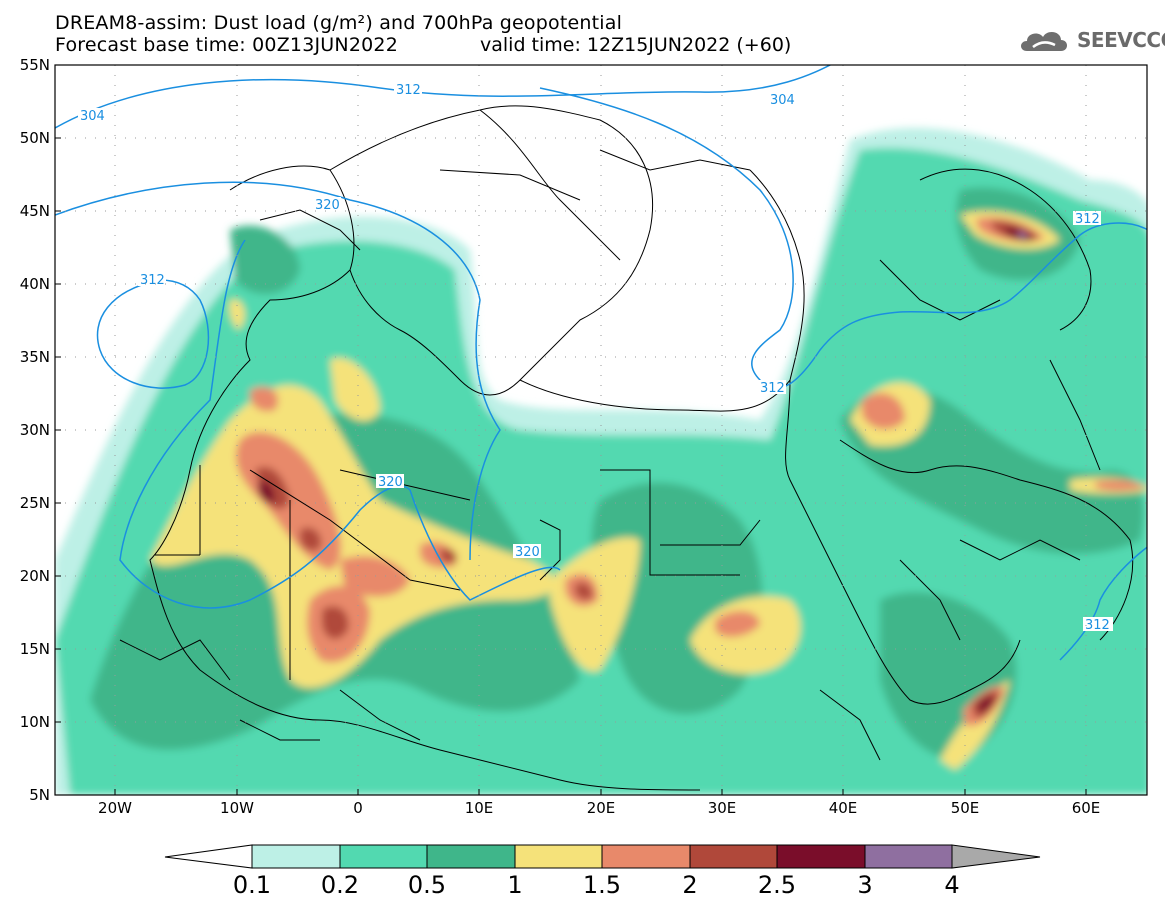  What do you see at coordinates (35, 722) in the screenshot?
I see `lat-label: 10N` at bounding box center [35, 722].